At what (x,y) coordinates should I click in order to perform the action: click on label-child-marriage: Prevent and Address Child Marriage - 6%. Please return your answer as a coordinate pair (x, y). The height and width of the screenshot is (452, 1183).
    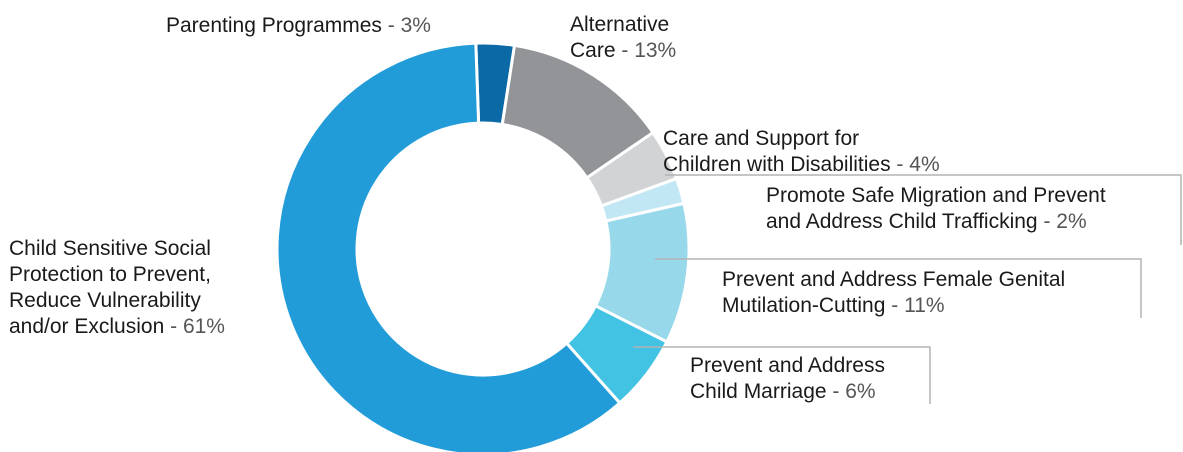
    Looking at the image, I should click on (787, 378).